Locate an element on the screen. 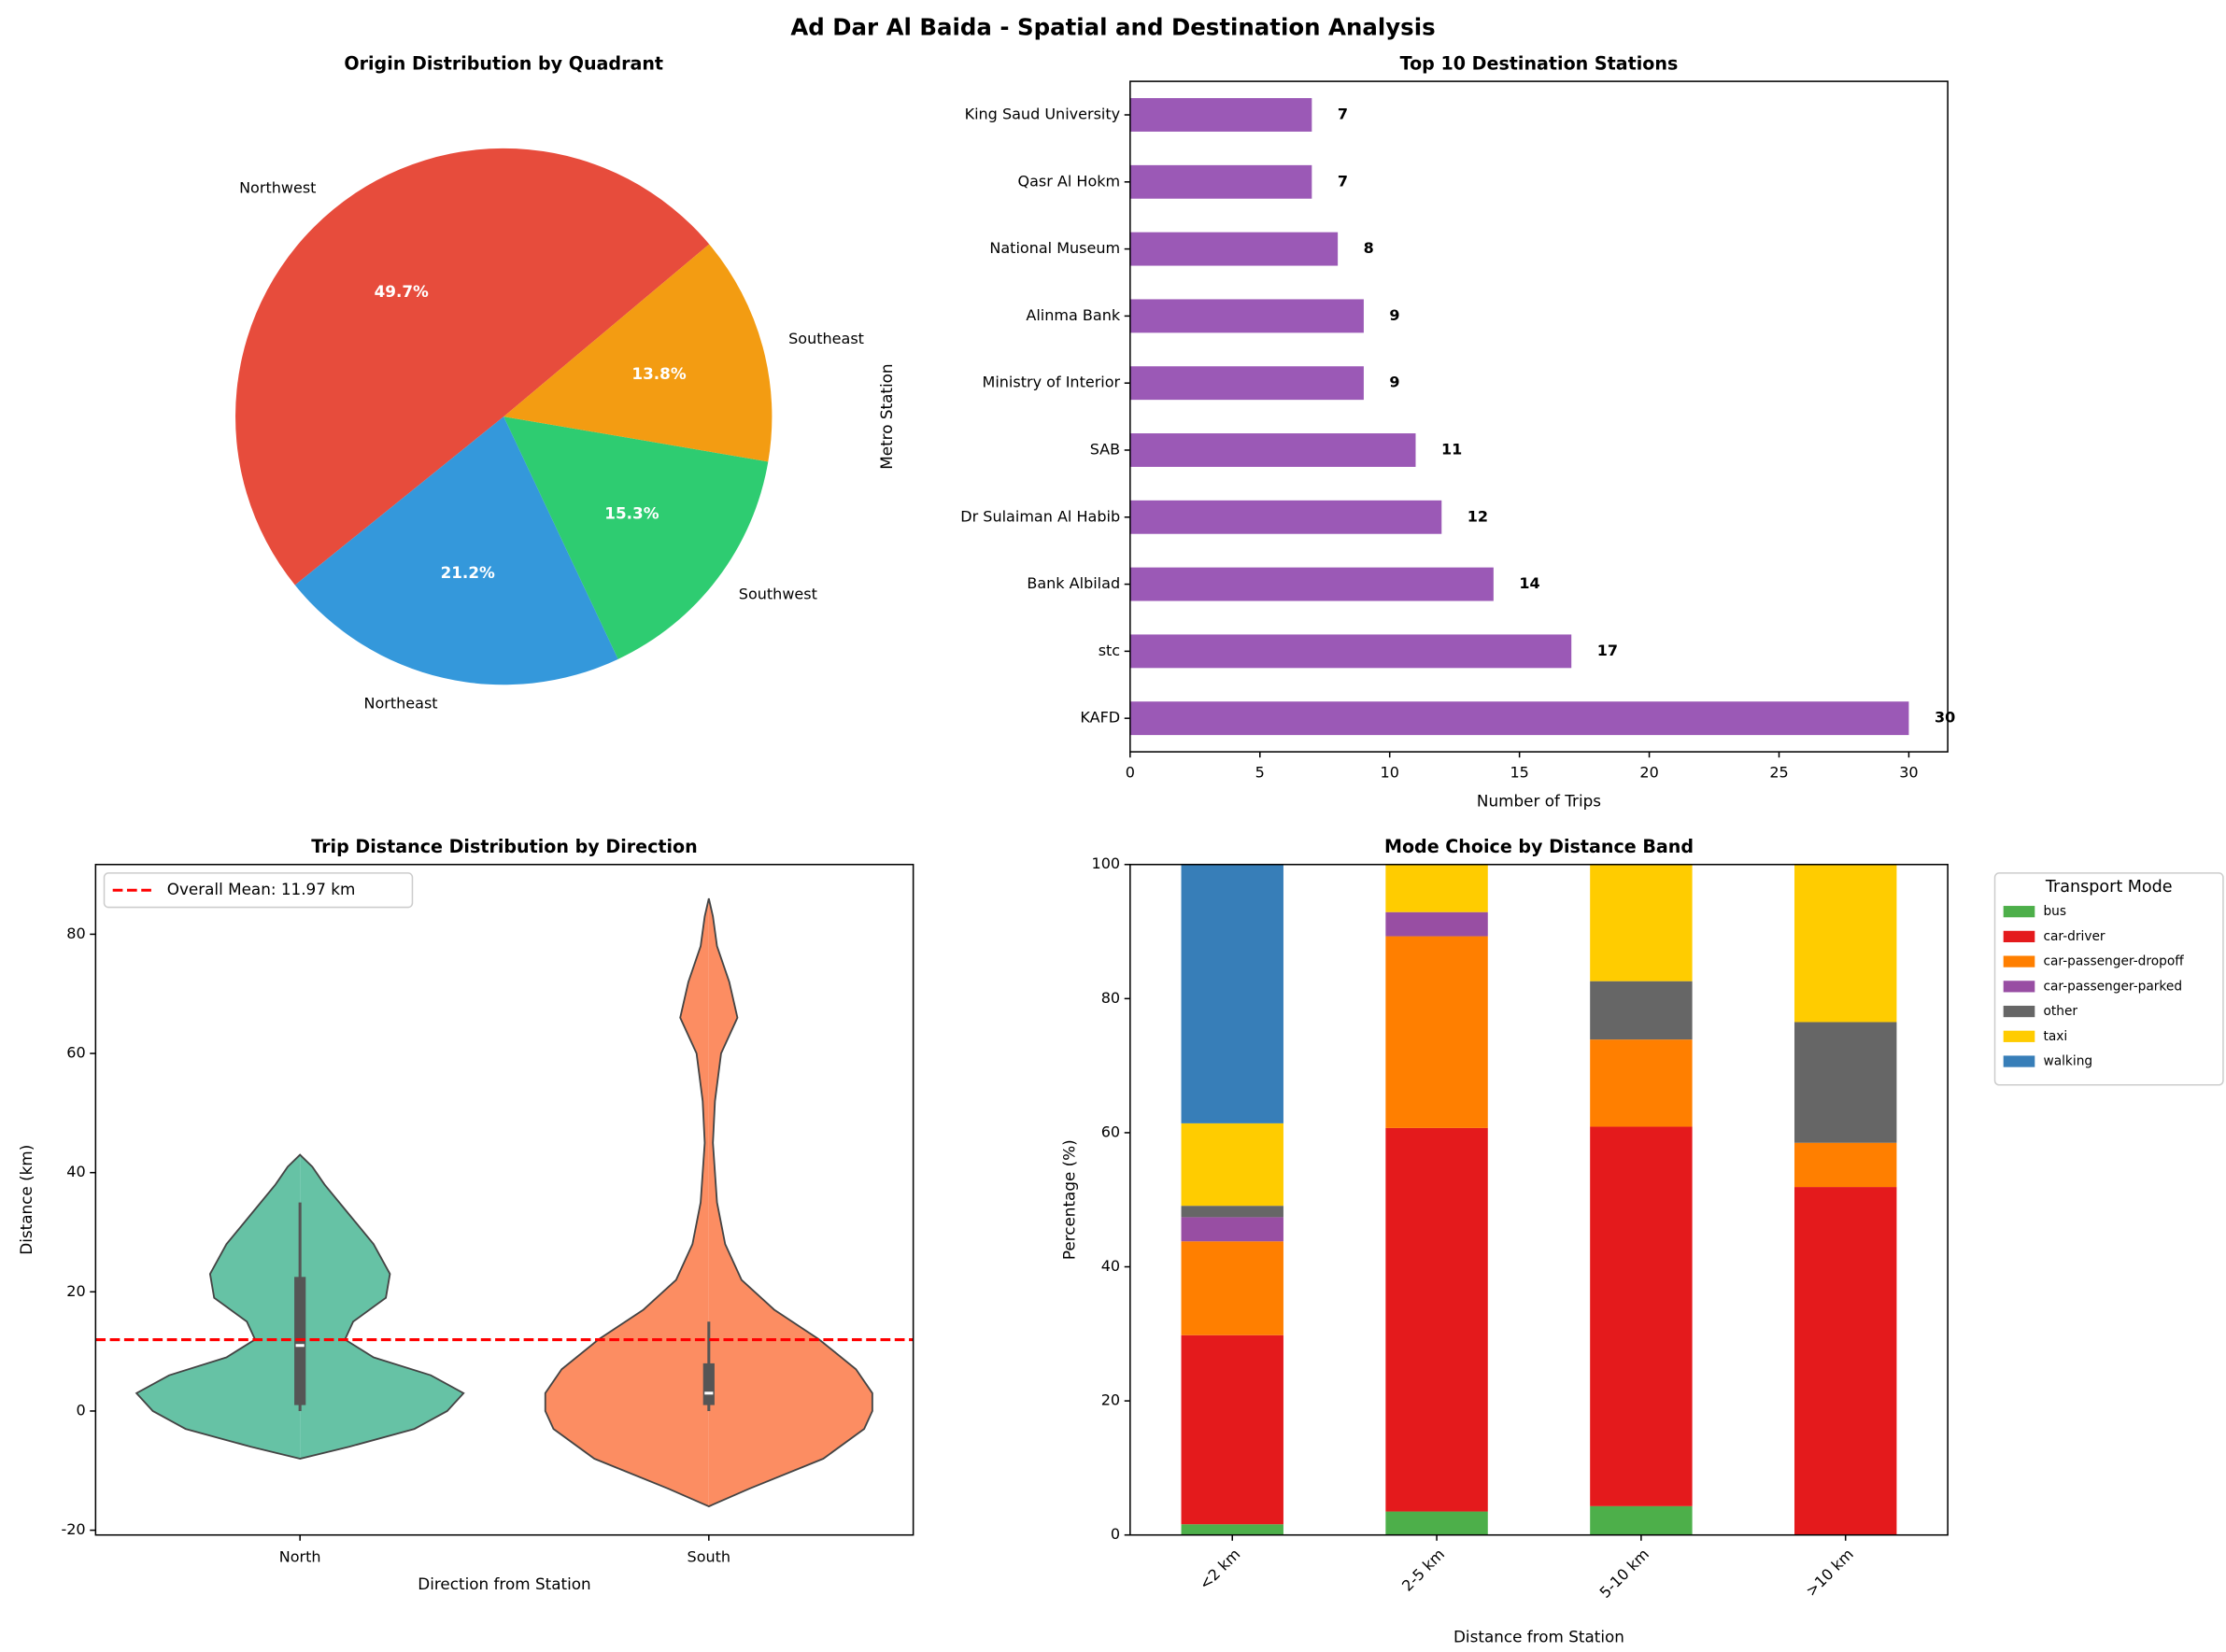  x-tick-label: 30 is located at coordinates (1909, 772).